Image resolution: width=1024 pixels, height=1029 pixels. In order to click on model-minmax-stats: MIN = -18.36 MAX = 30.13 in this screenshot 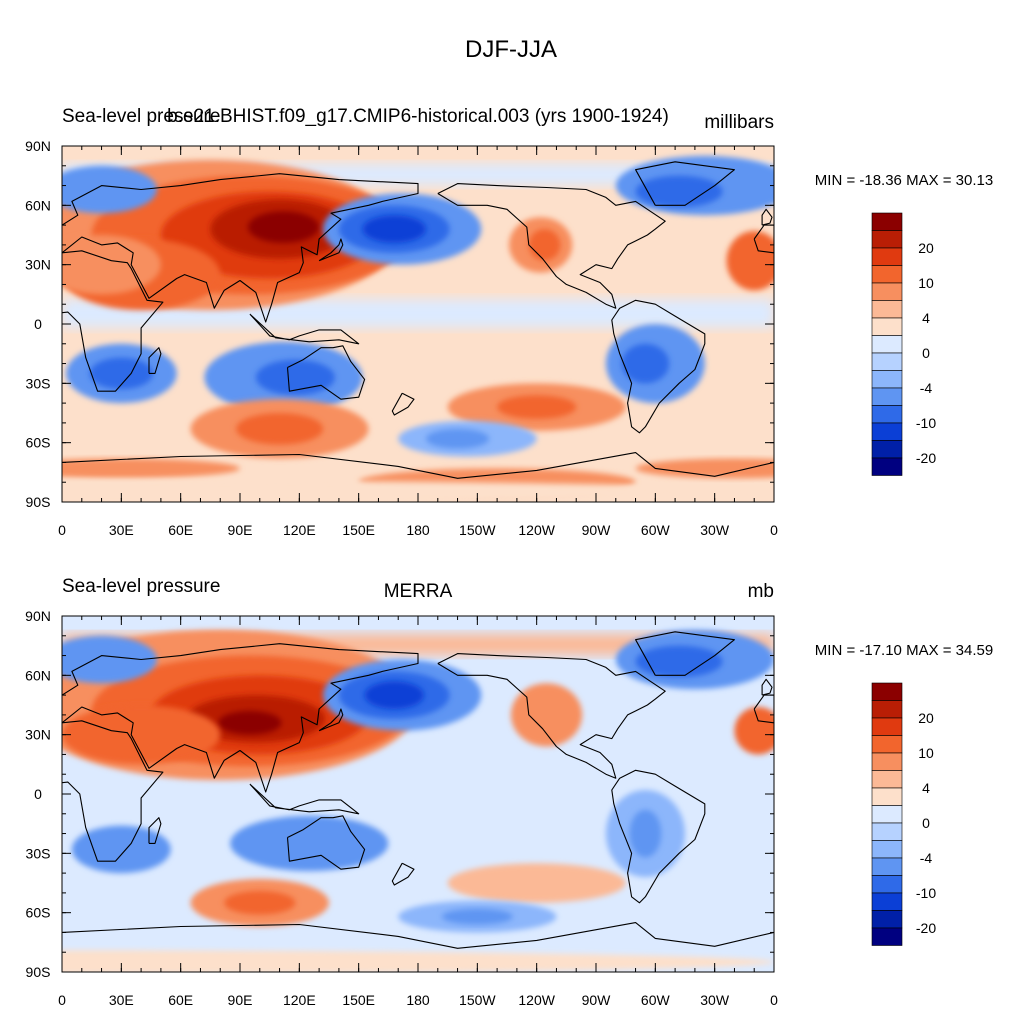, I will do `click(904, 180)`.